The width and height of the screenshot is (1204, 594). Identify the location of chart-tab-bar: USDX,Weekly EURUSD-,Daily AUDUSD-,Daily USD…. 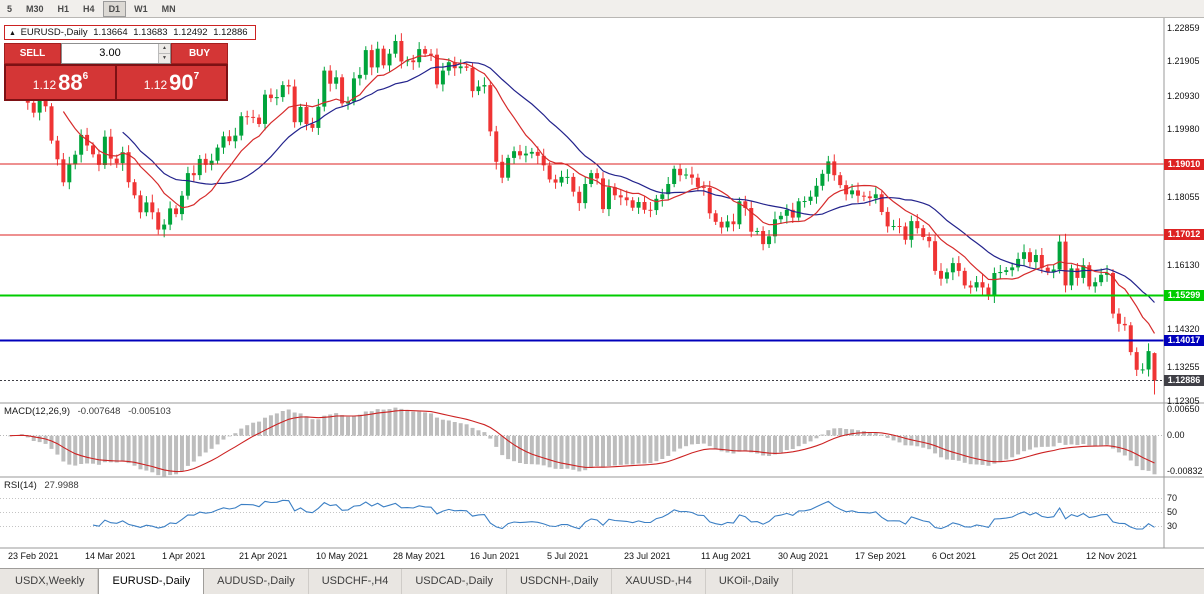
(602, 581).